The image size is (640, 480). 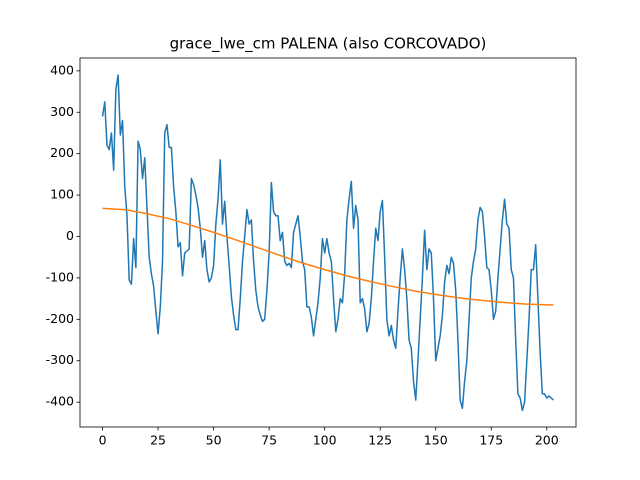 What do you see at coordinates (103, 440) in the screenshot?
I see `x-tick-label: 0` at bounding box center [103, 440].